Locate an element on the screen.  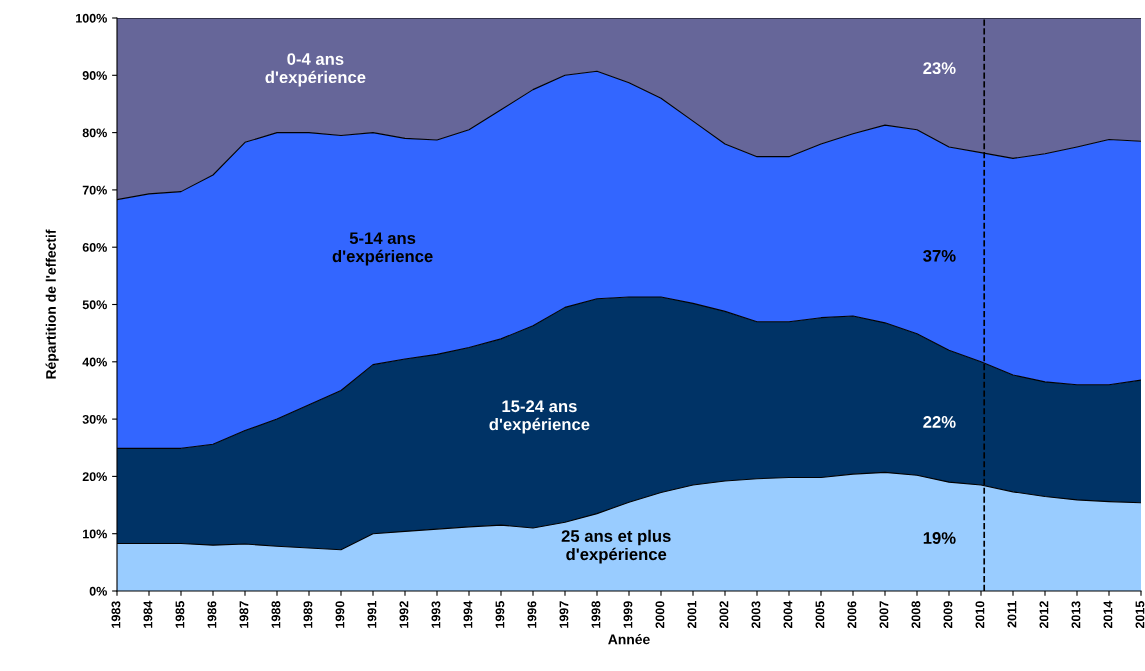
series-label: 15-24 ans d'expérience is located at coordinates (539, 417).